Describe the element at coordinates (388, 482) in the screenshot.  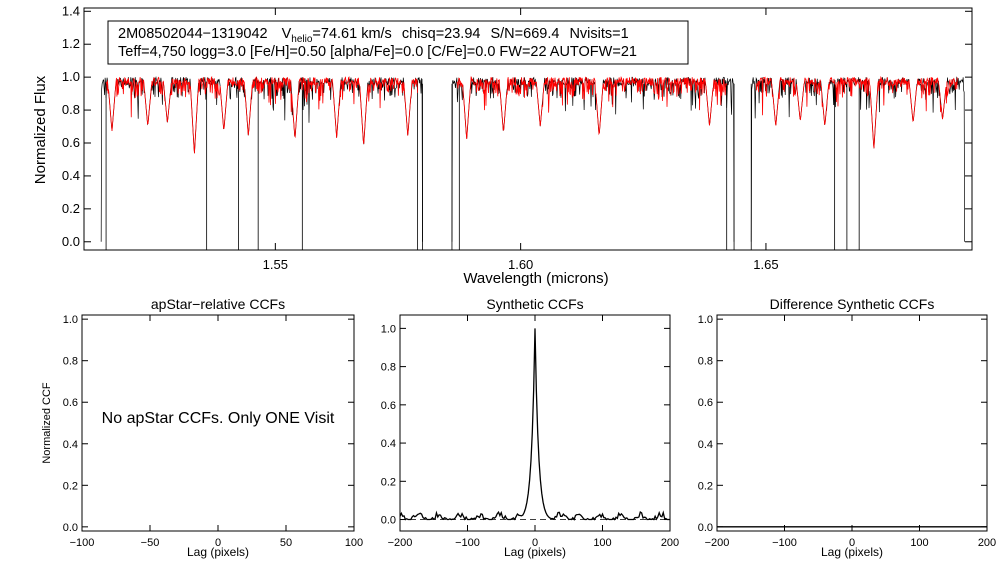
I see `synthetic-ccf-ytick-label: 0.2` at that location.